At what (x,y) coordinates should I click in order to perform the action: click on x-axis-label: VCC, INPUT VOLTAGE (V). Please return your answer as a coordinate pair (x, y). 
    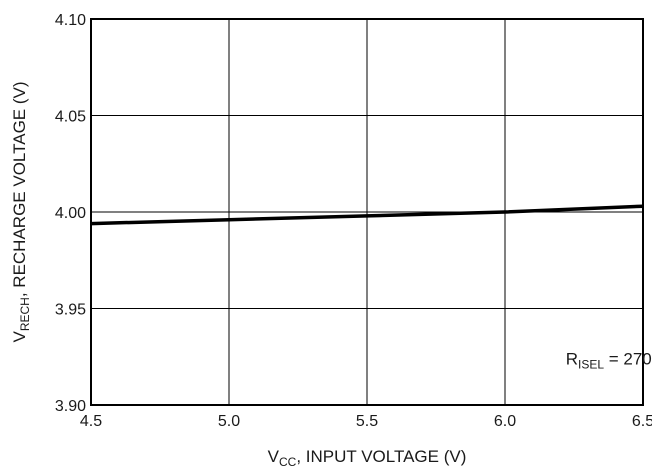
    Looking at the image, I should click on (367, 458).